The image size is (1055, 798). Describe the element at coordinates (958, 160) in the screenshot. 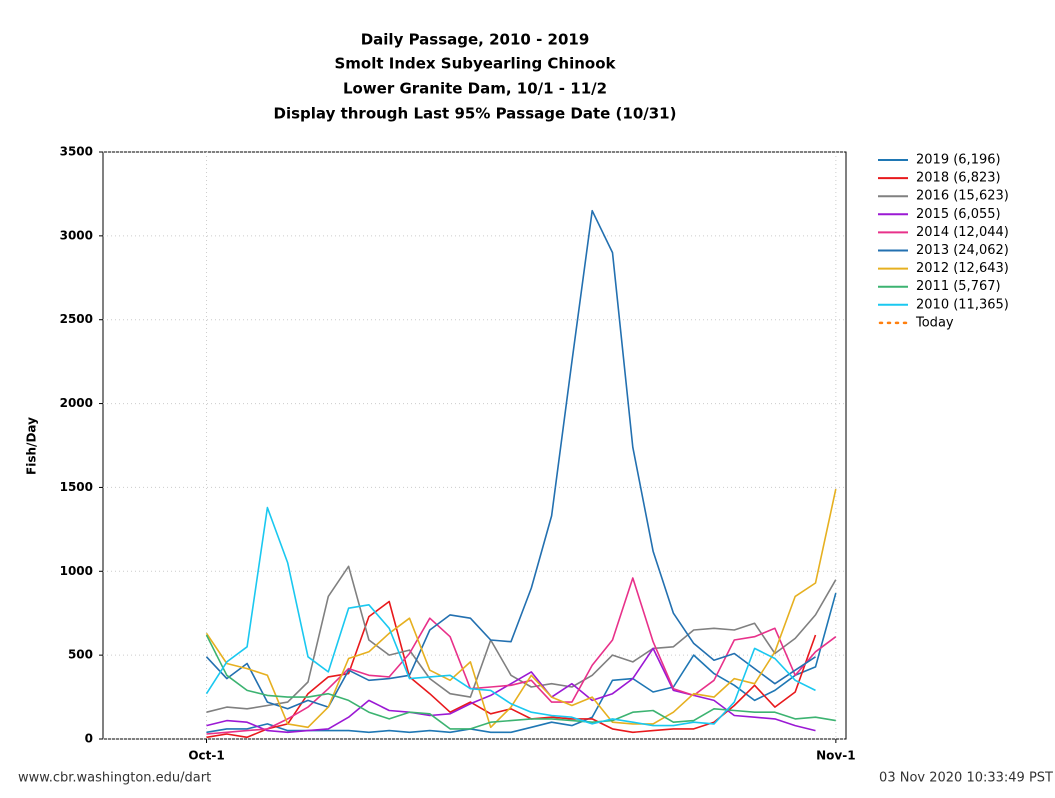

I see `legend-label: 2019 (6,196)` at that location.